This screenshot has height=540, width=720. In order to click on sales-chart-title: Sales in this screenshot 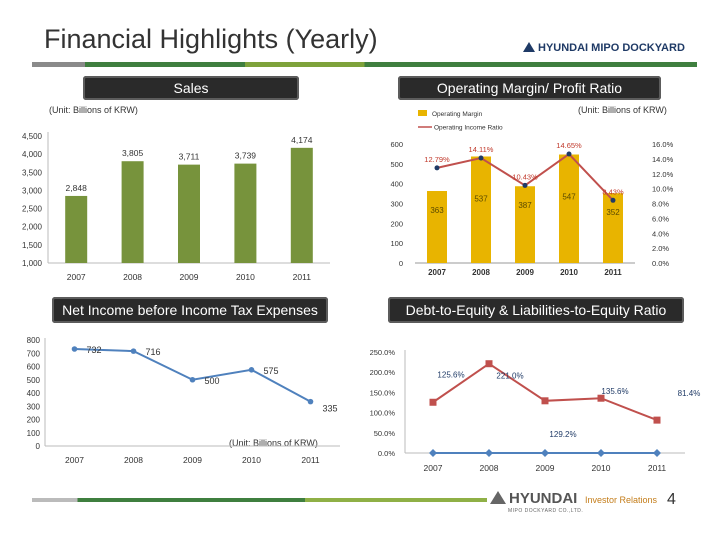, I will do `click(191, 88)`.